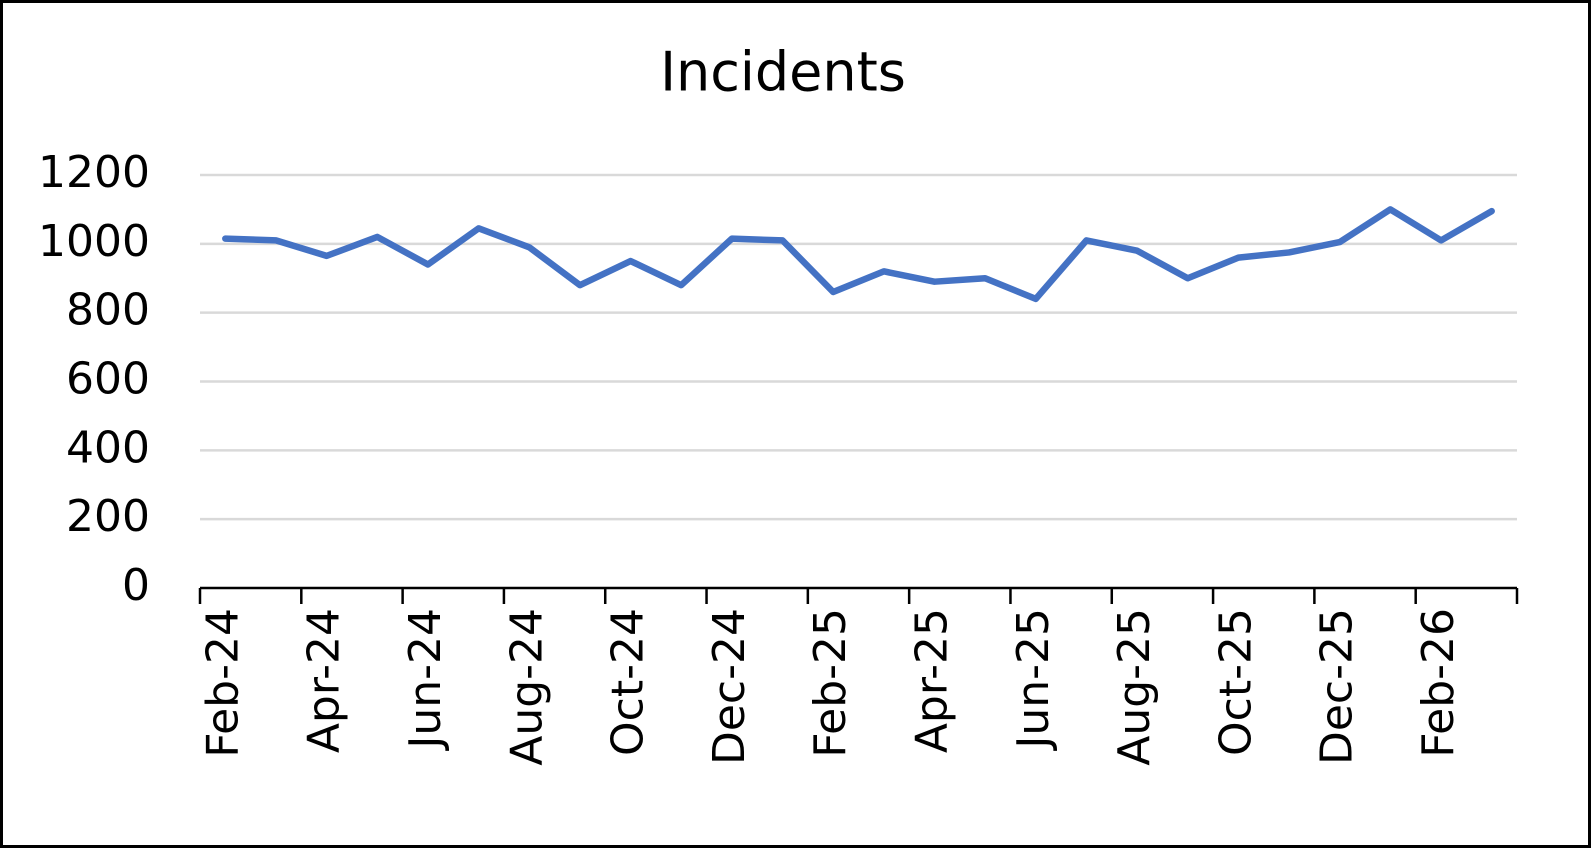 This screenshot has width=1591, height=848. I want to click on y-tick-label: 600, so click(108, 379).